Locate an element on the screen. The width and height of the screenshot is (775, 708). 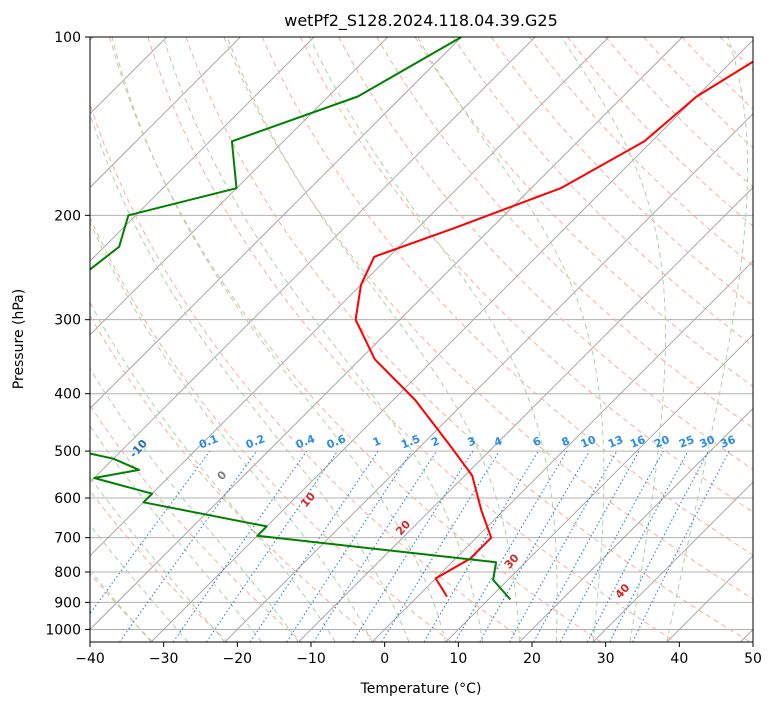
mixing-ratio-label: 8 is located at coordinates (566, 441).